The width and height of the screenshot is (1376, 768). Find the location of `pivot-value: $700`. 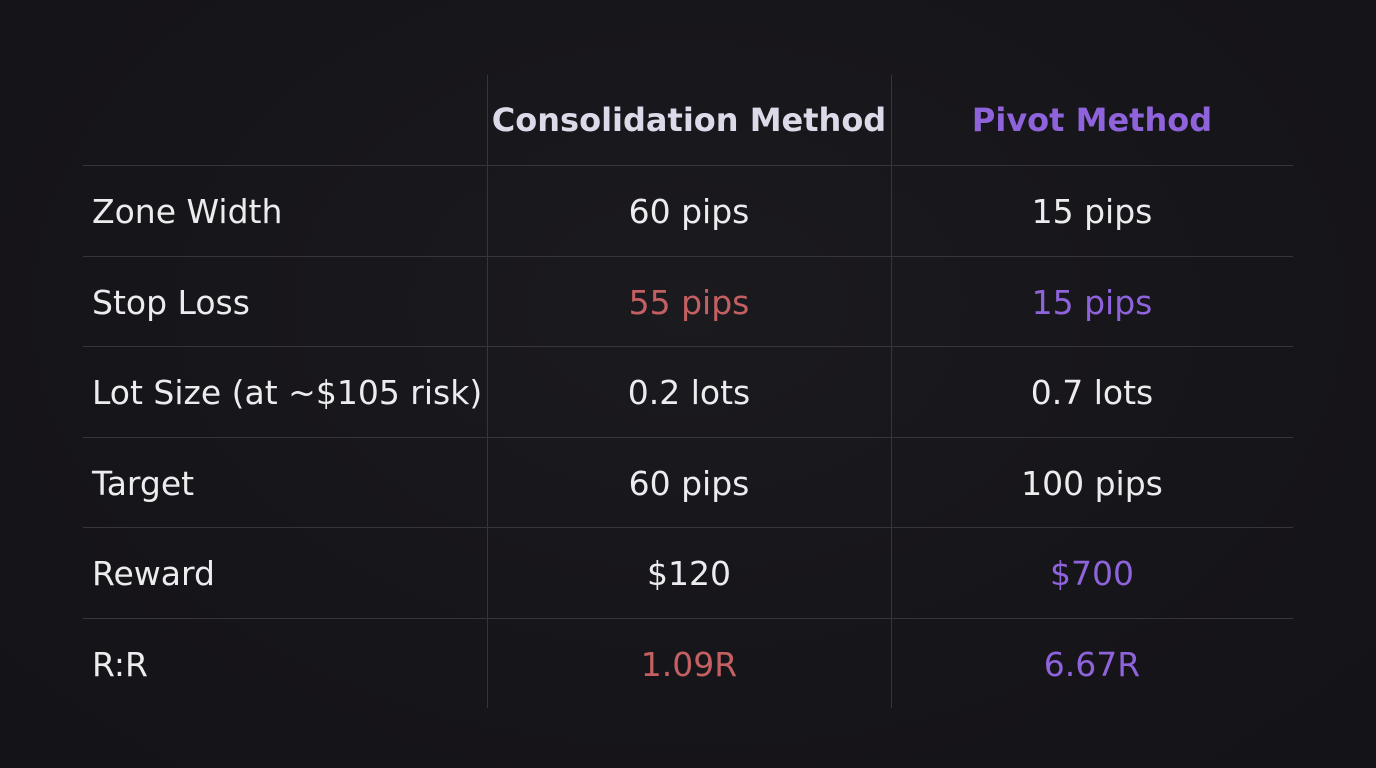

pivot-value: $700 is located at coordinates (1092, 573).